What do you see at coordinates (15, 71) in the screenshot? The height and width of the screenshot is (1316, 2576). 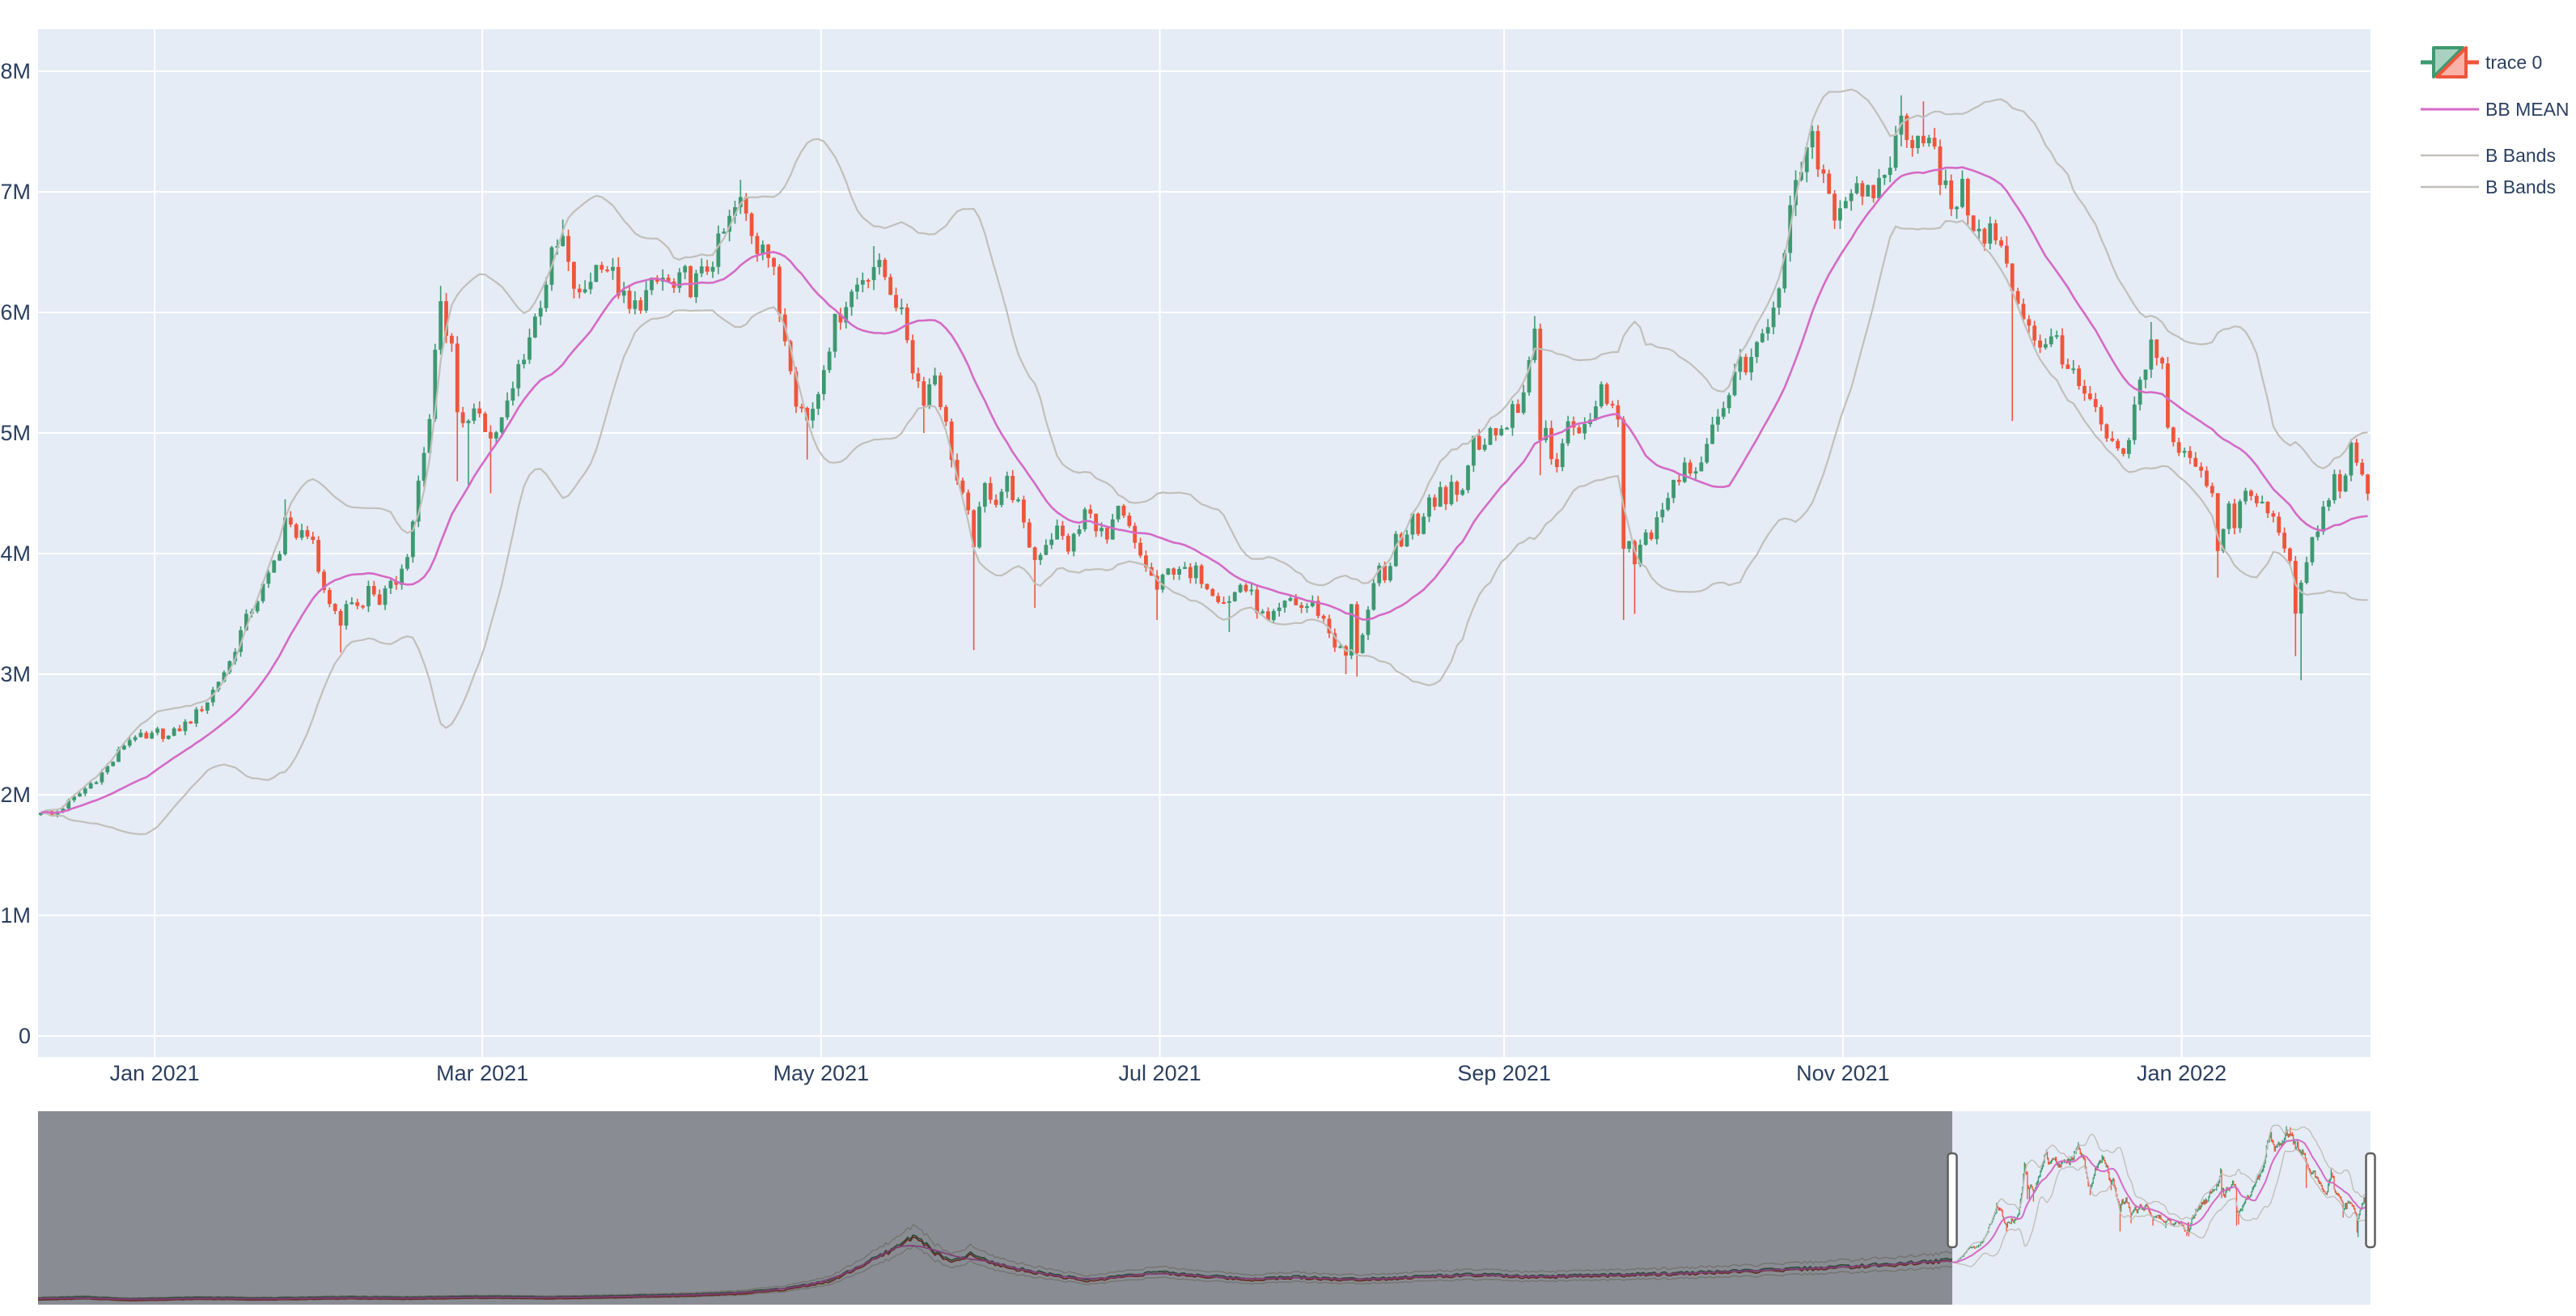 I see `y-tick-label: 8M` at bounding box center [15, 71].